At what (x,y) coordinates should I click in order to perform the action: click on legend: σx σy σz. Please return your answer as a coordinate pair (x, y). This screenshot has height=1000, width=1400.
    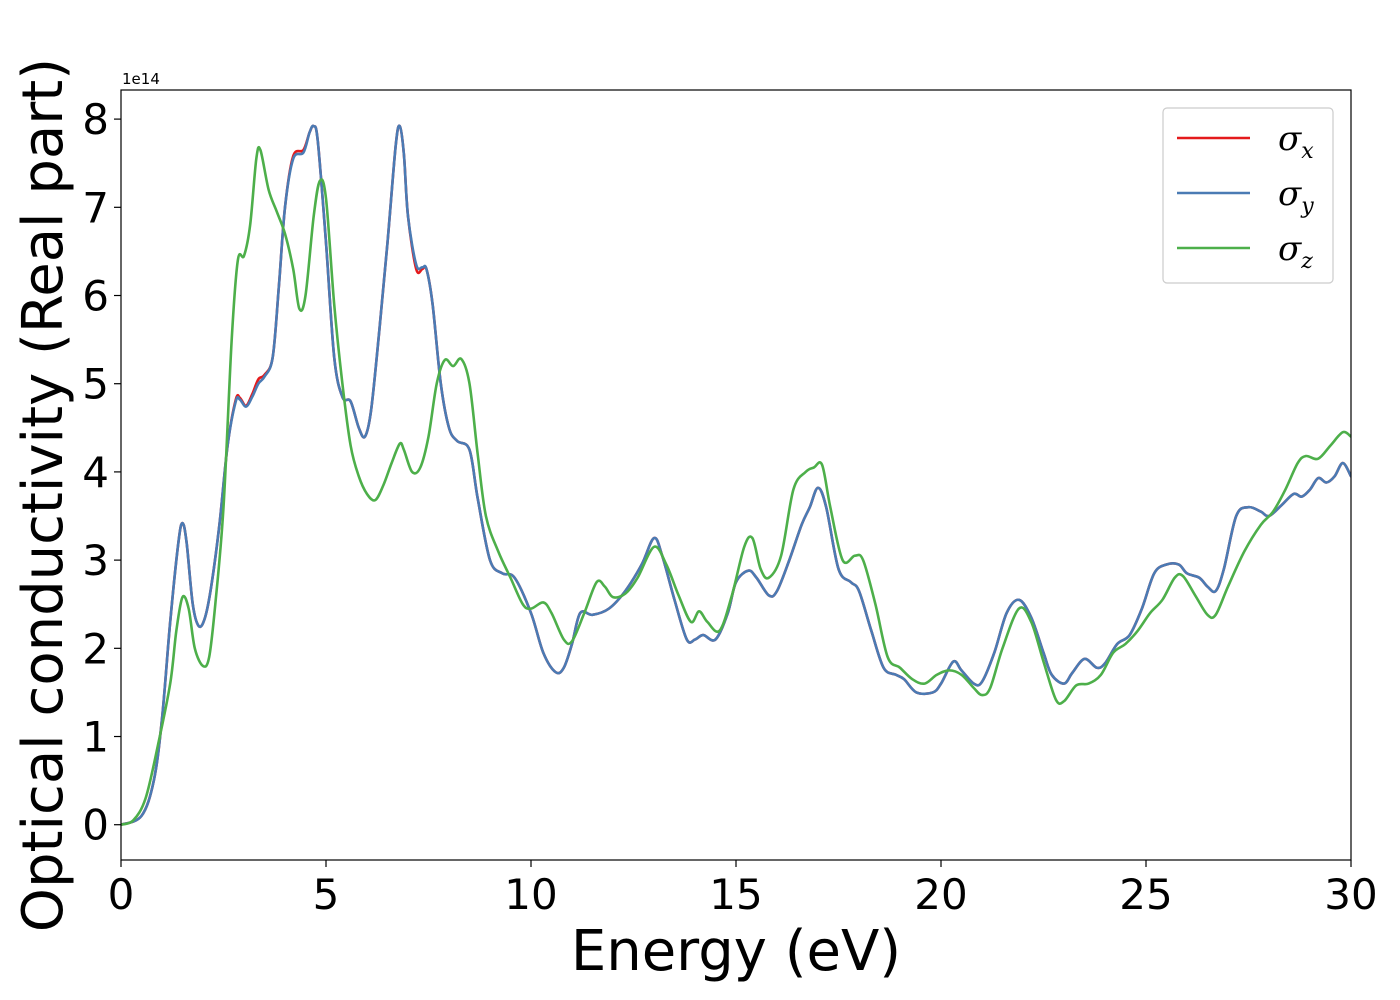
    Looking at the image, I should click on (1248, 195).